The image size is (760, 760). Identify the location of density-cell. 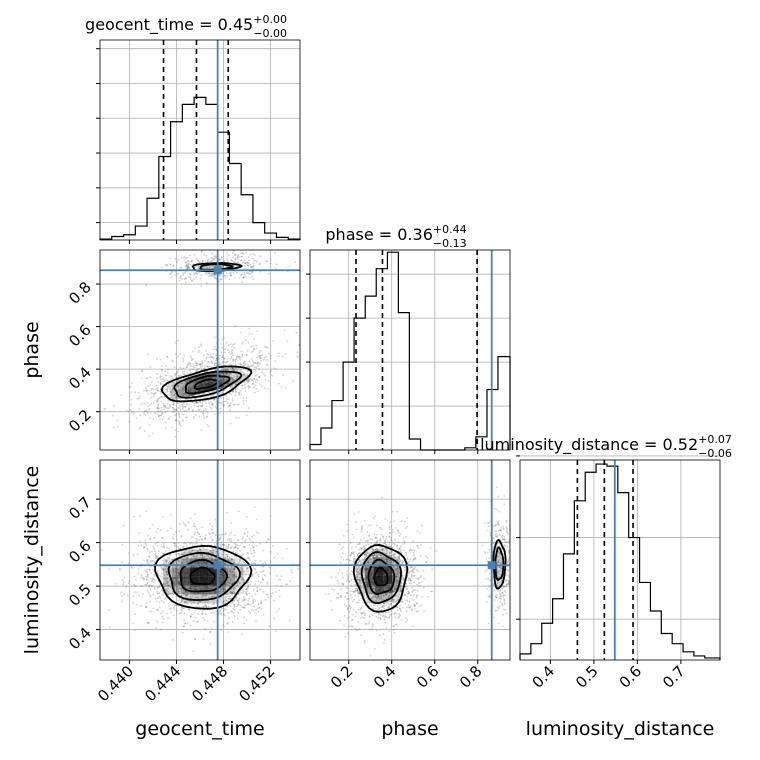
(186, 572).